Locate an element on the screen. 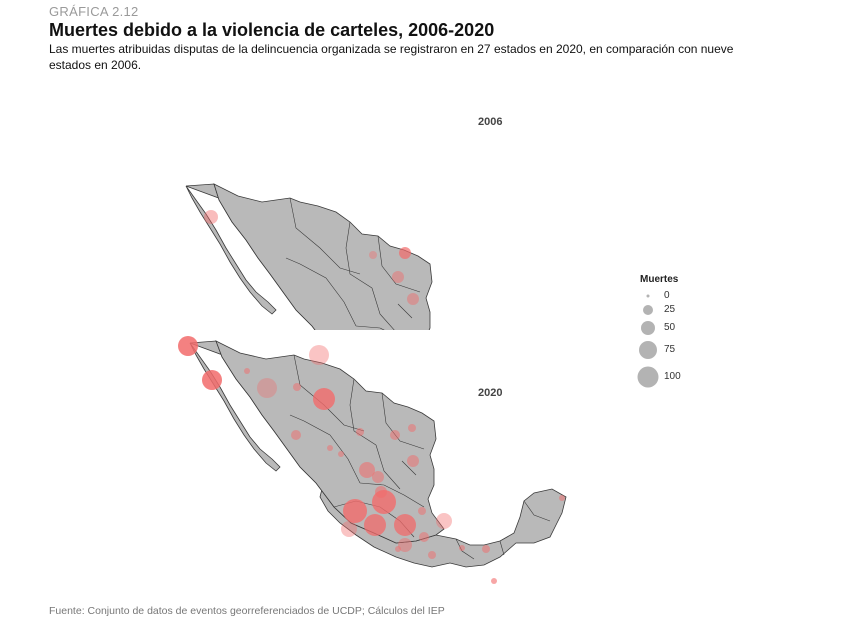 This screenshot has width=846, height=618. figure-number: GRÁFICA 2.12 is located at coordinates (94, 11).